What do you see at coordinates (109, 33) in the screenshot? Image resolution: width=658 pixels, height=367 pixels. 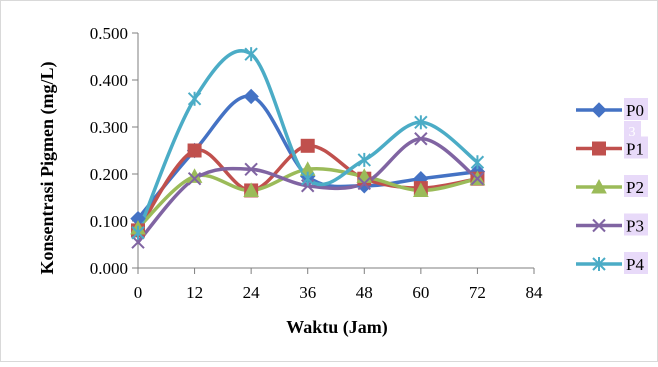 I see `y-tick-label: 0.500` at bounding box center [109, 33].